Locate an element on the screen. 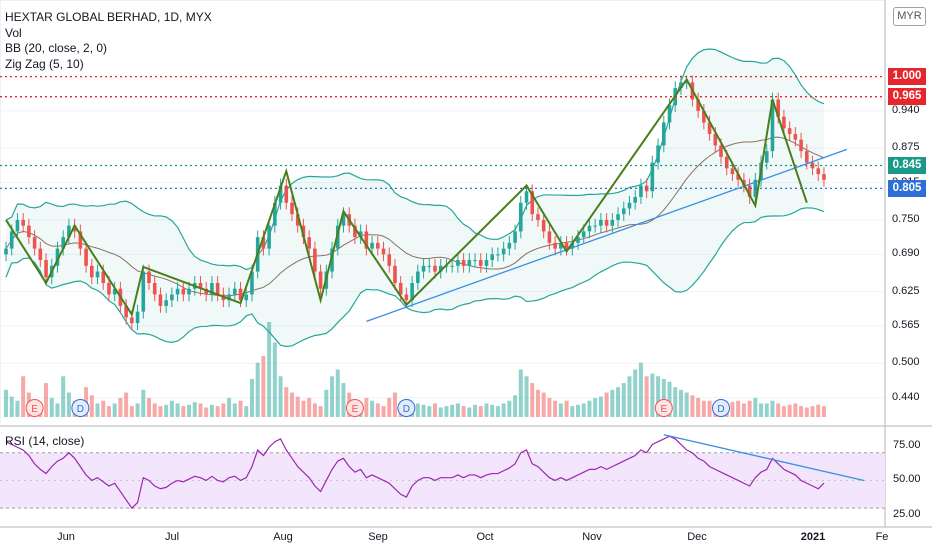 The image size is (932, 550). price-tick-label: 0.875 is located at coordinates (906, 147).